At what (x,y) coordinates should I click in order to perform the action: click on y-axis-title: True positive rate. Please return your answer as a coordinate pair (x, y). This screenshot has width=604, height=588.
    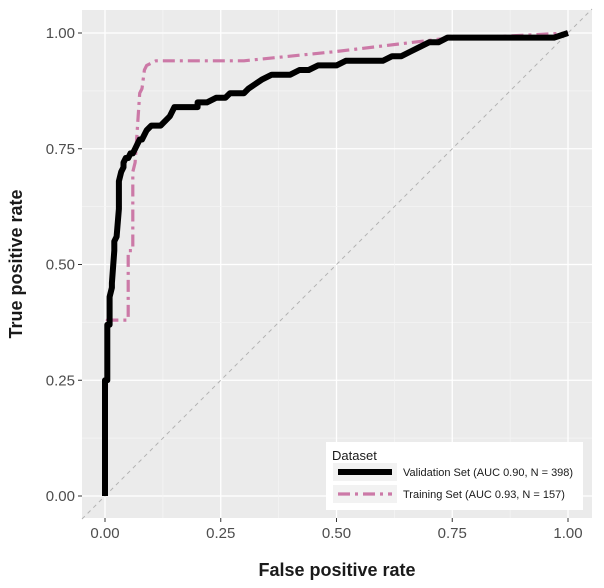
    Looking at the image, I should click on (16, 263).